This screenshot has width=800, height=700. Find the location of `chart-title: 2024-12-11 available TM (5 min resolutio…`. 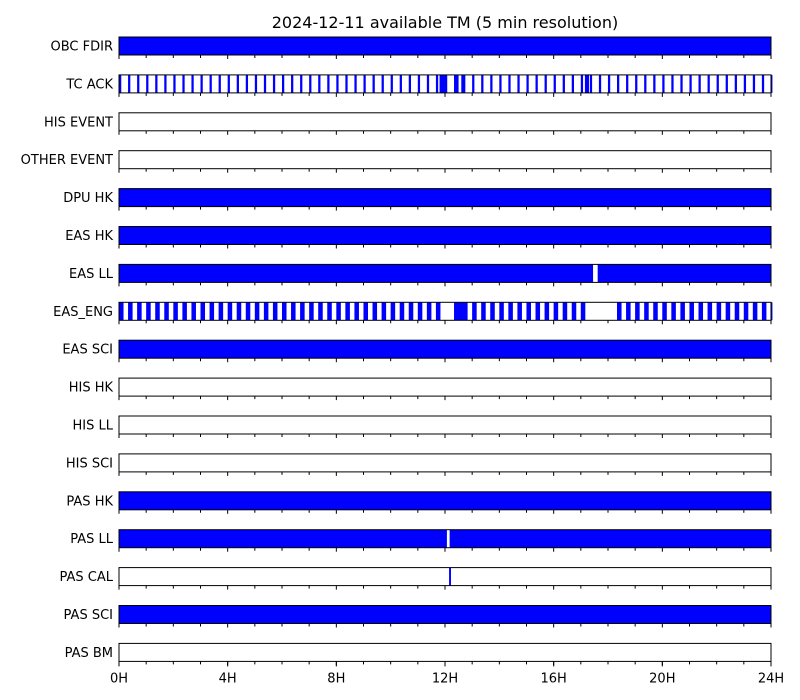

chart-title: 2024-12-11 available TM (5 min resolutio… is located at coordinates (445, 22).